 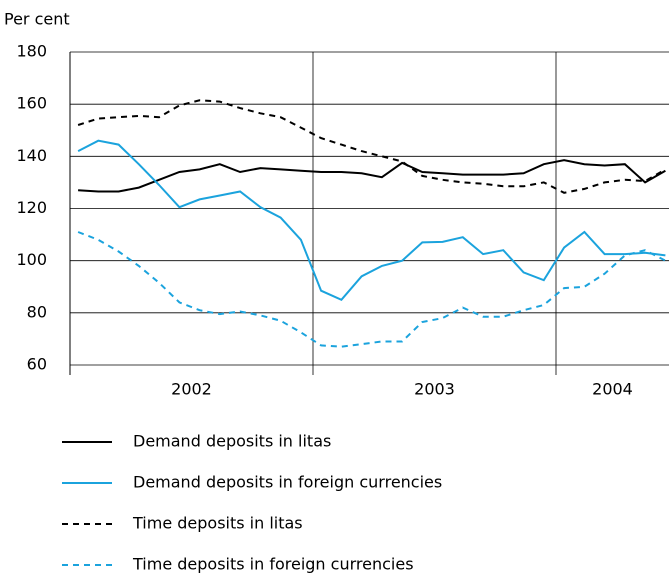 I want to click on y-tick-label: 120, so click(x=31, y=207).